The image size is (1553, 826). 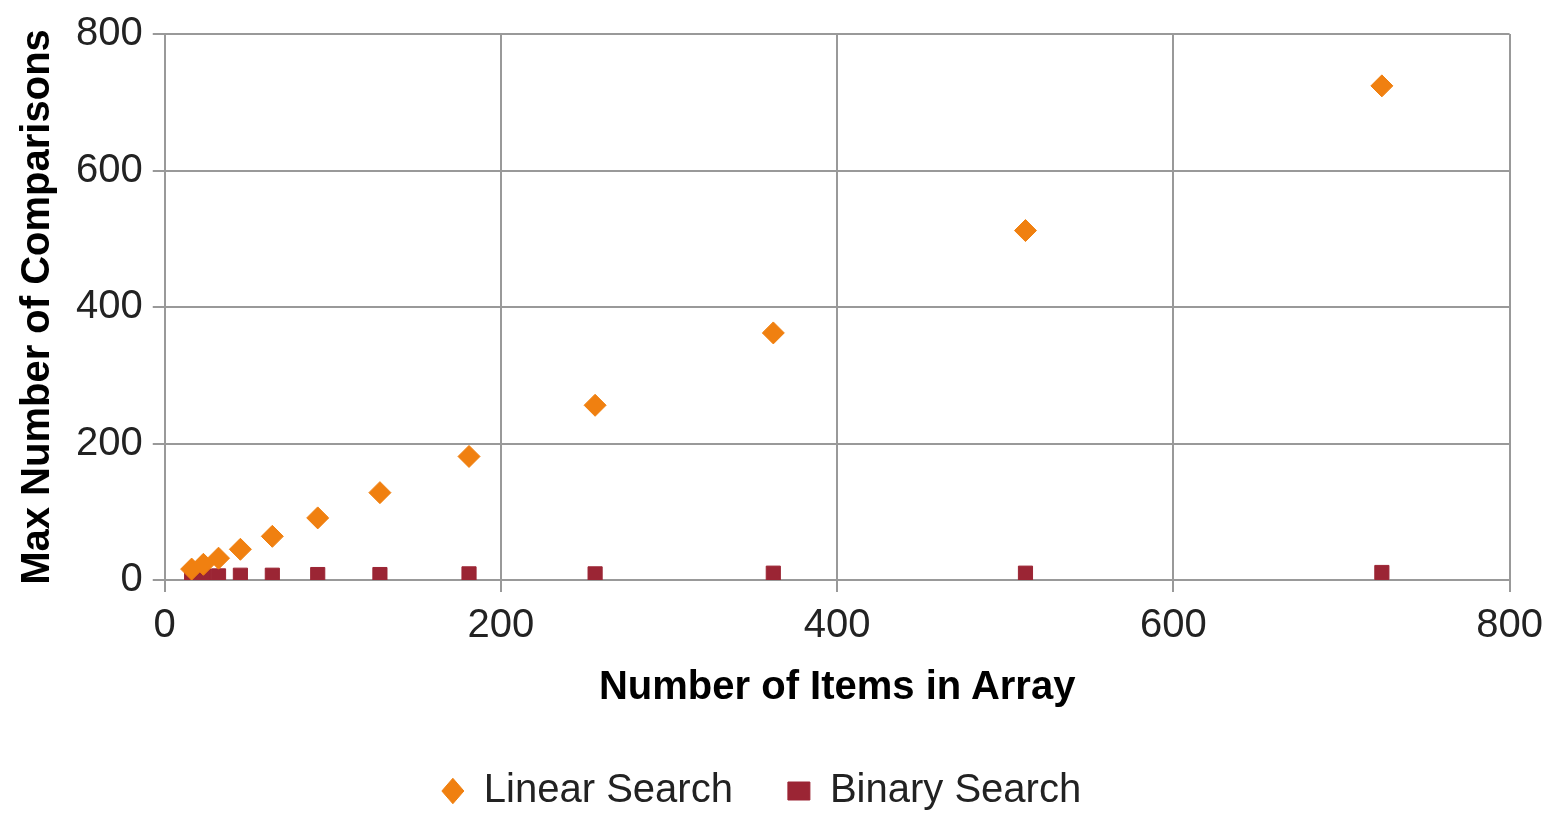 I want to click on y-tick-label: 200, so click(x=109, y=440).